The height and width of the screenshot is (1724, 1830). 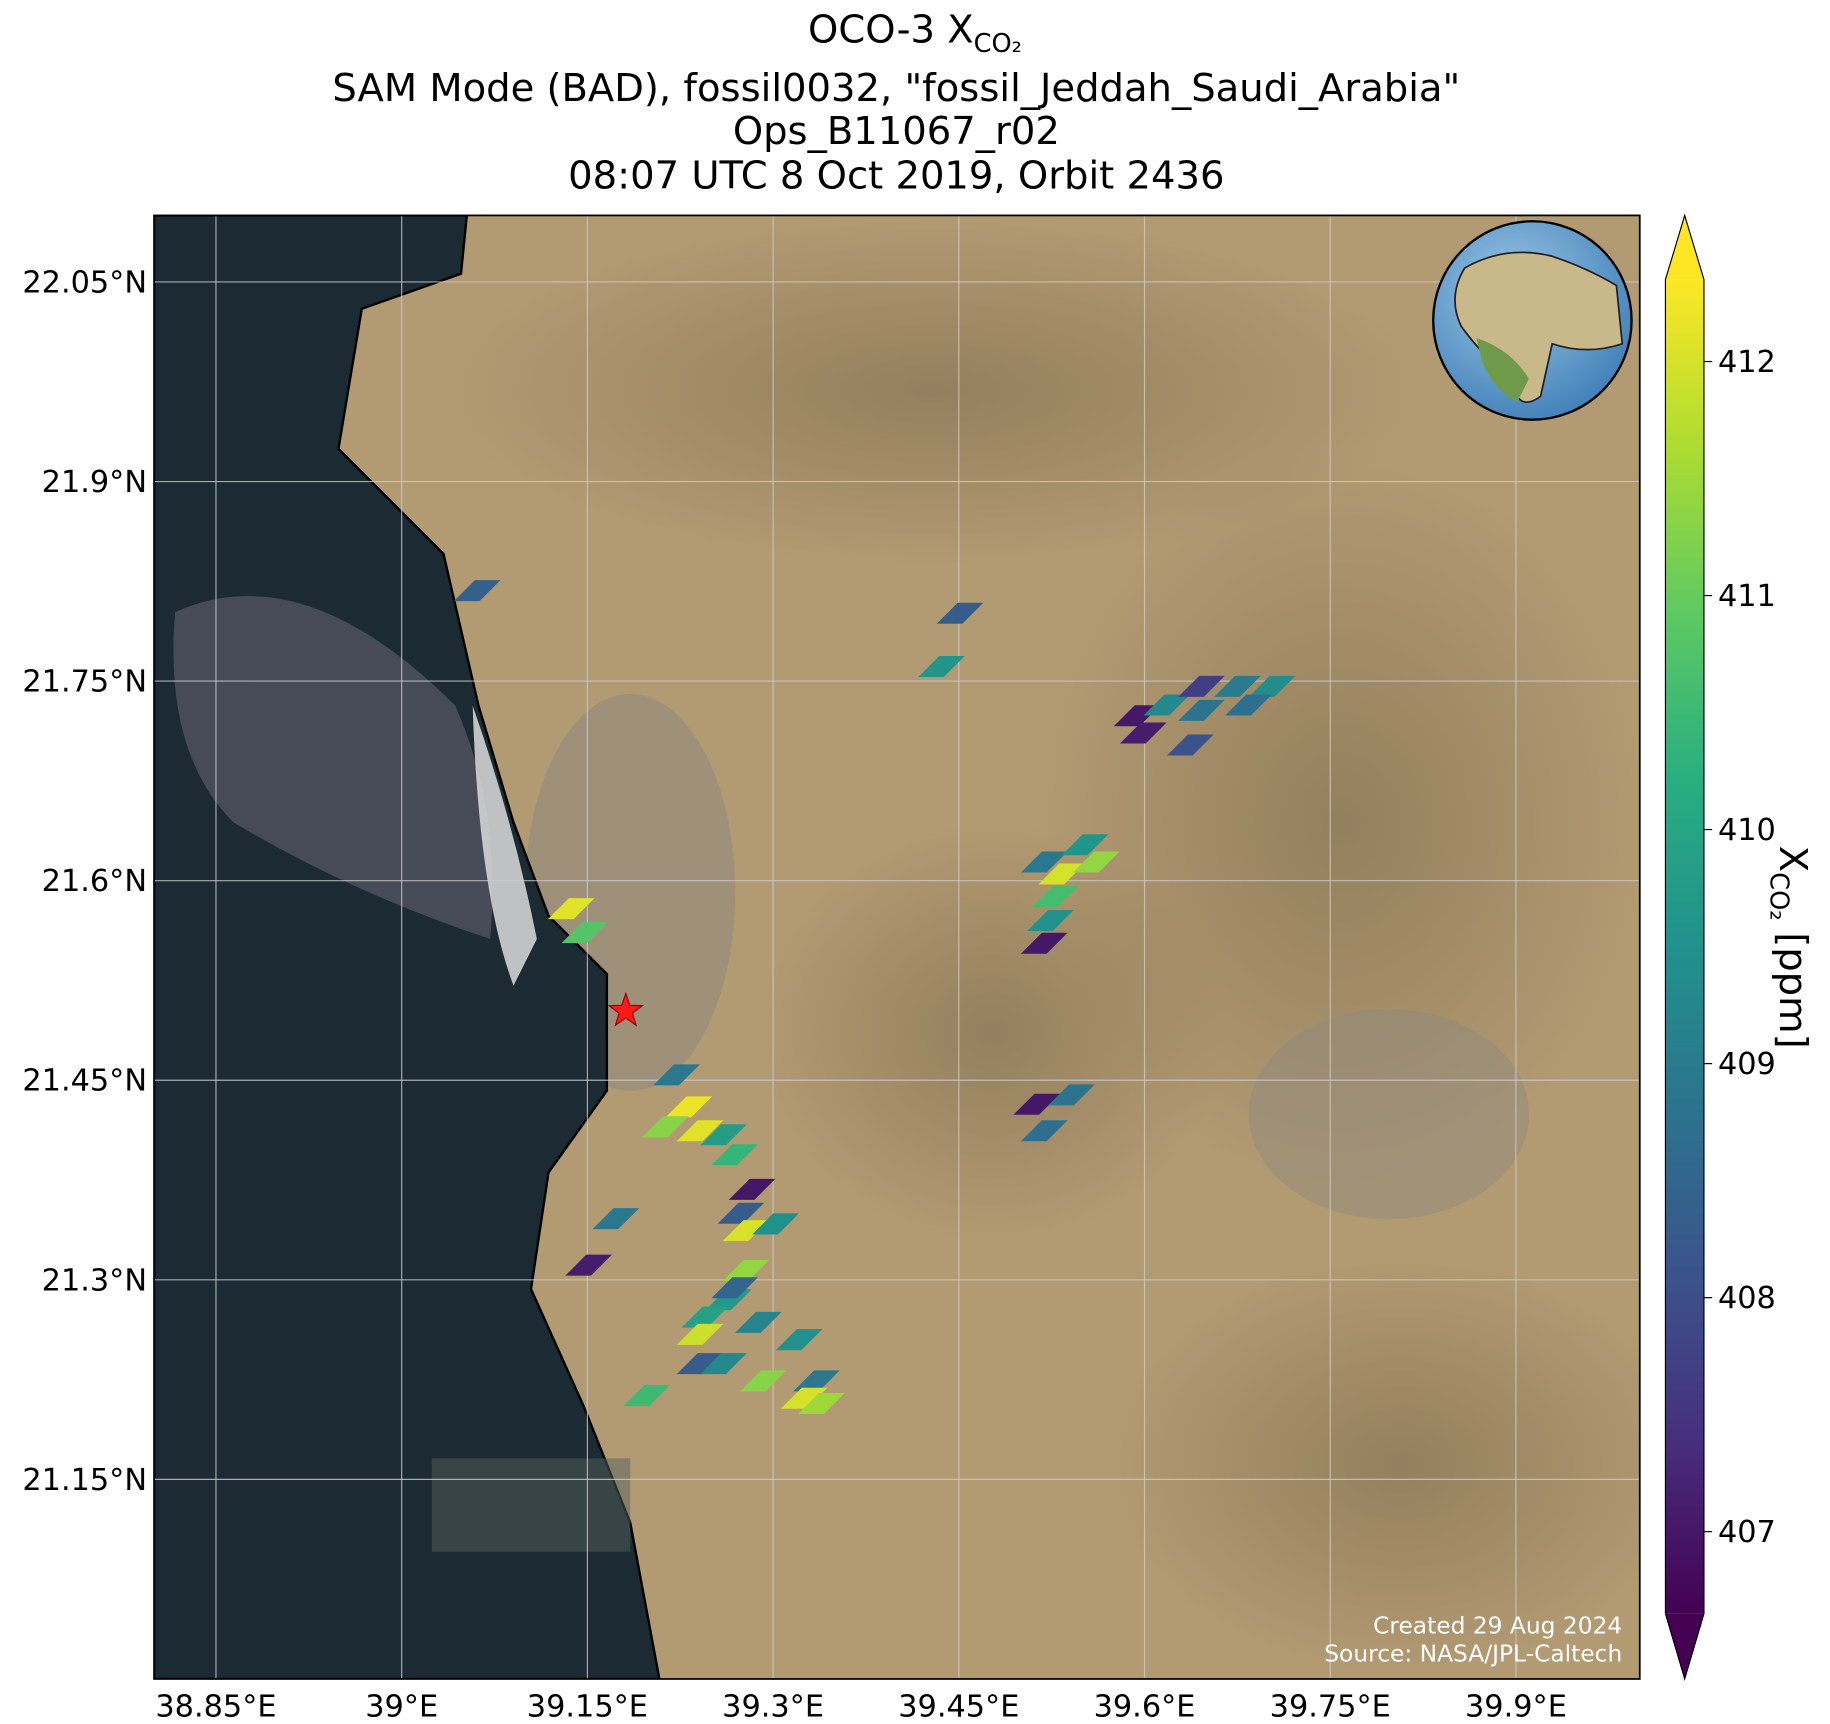 I want to click on y-tick-label: 21.9°N, so click(x=94, y=482).